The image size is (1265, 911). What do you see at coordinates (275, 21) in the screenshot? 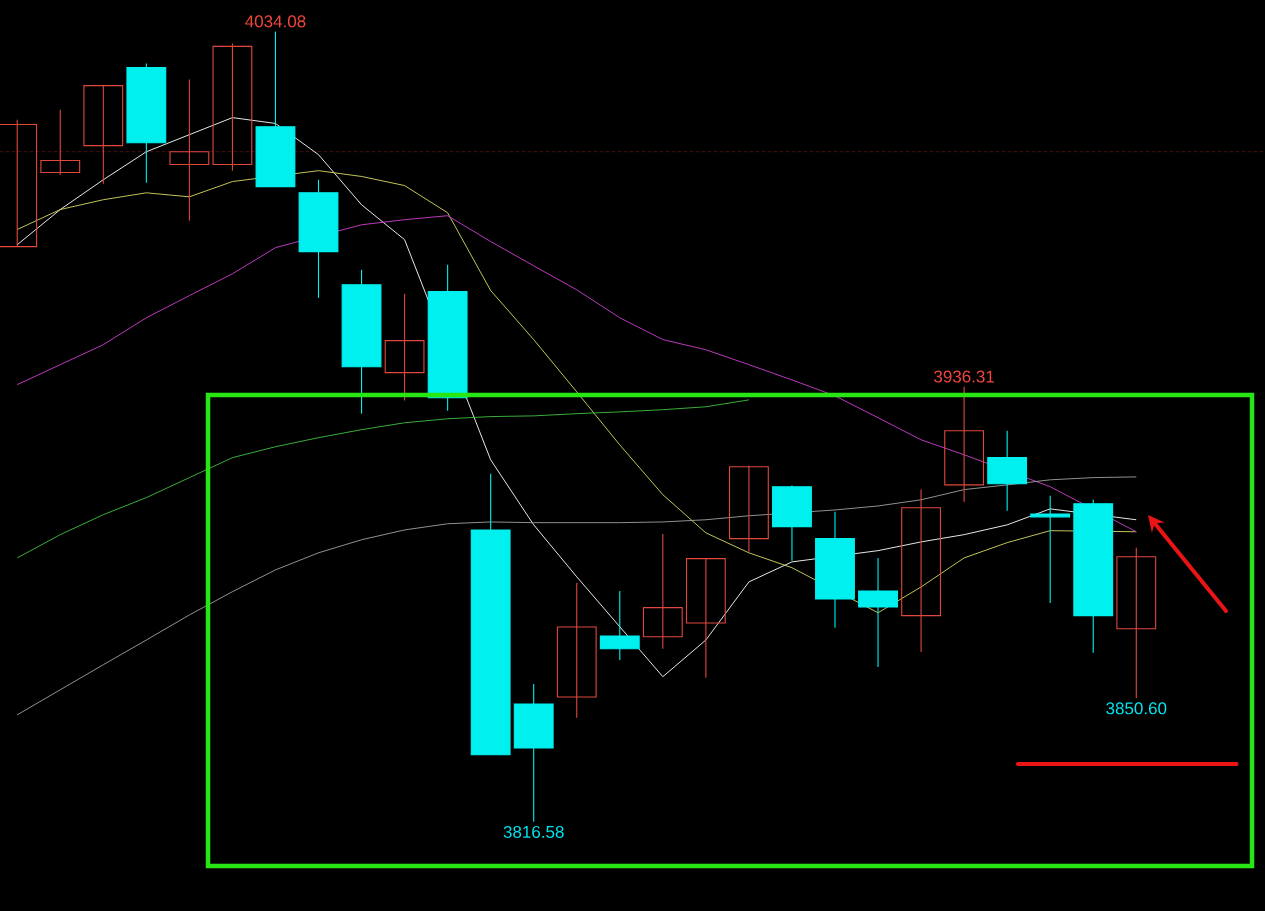
I see `annotation: 4034.08` at bounding box center [275, 21].